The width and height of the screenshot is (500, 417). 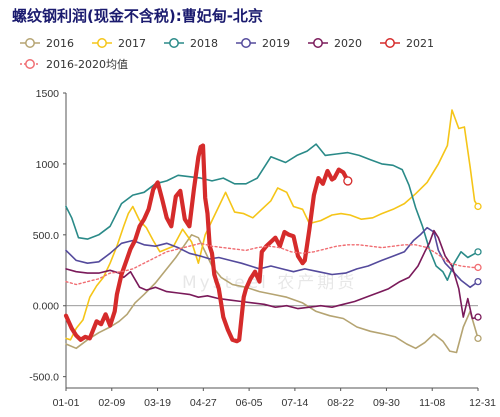 I want to click on x-tick-label: 06-05, so click(x=249, y=403).